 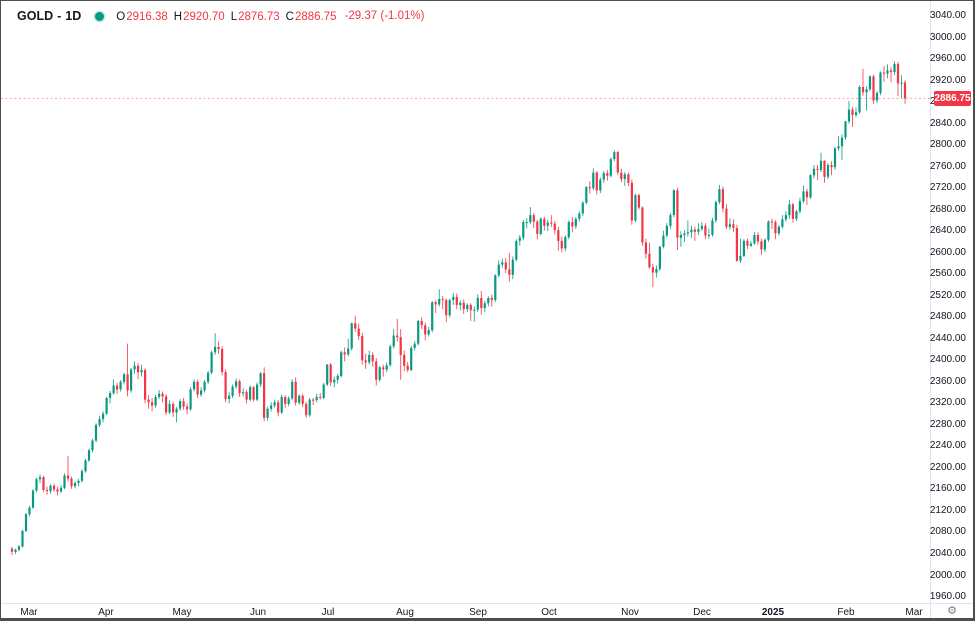 What do you see at coordinates (947, 510) in the screenshot?
I see `price-tick-label: 2120.00` at bounding box center [947, 510].